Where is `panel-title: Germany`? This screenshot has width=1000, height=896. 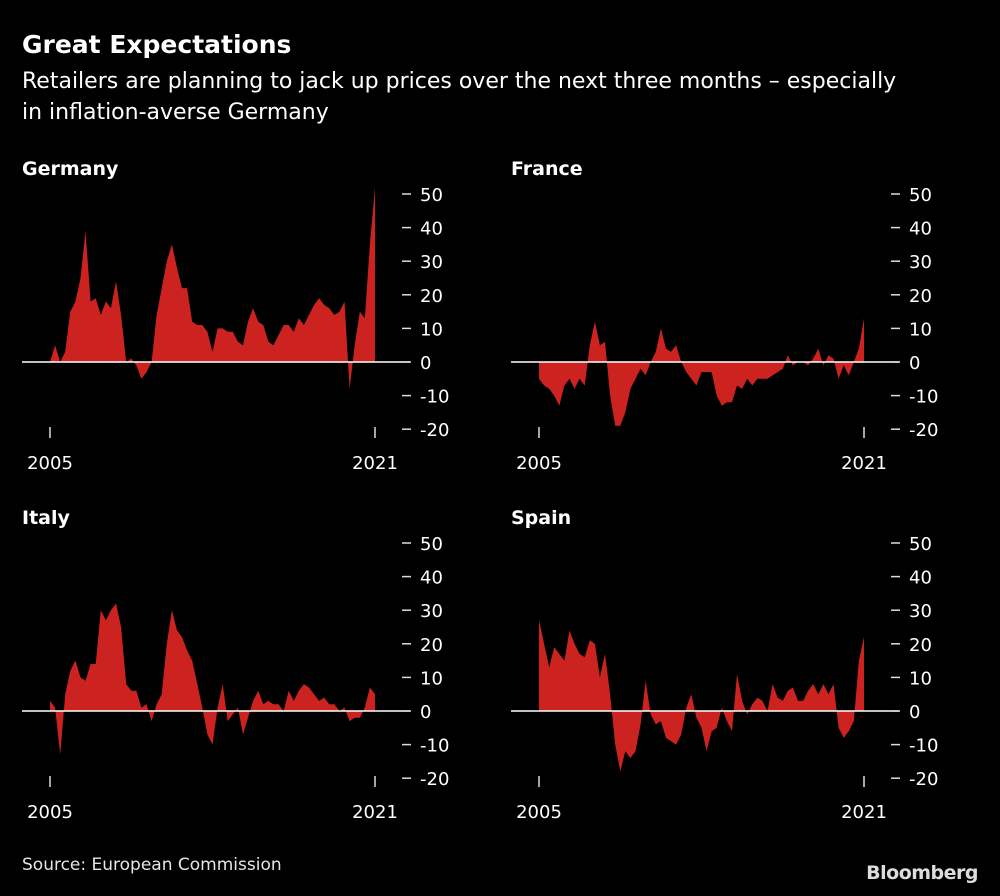 panel-title: Germany is located at coordinates (70, 169).